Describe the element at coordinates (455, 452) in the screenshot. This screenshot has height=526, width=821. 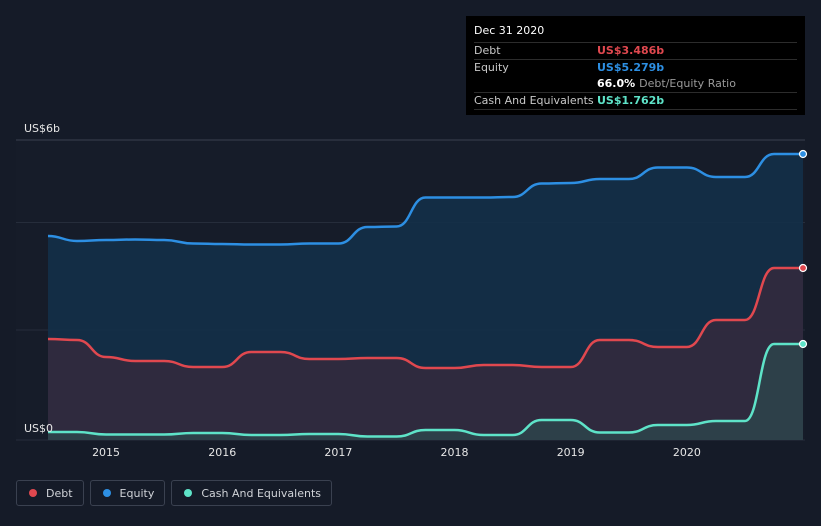
I see `x-tick-label-2018: 2018` at that location.